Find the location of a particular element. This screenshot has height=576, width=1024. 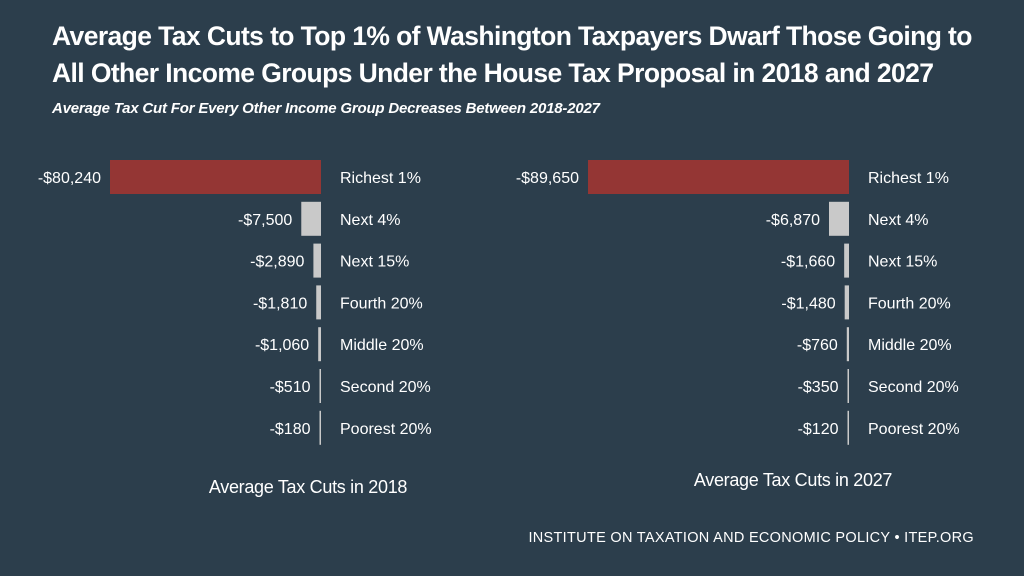

value-label-2018: -$7,500 is located at coordinates (265, 220).